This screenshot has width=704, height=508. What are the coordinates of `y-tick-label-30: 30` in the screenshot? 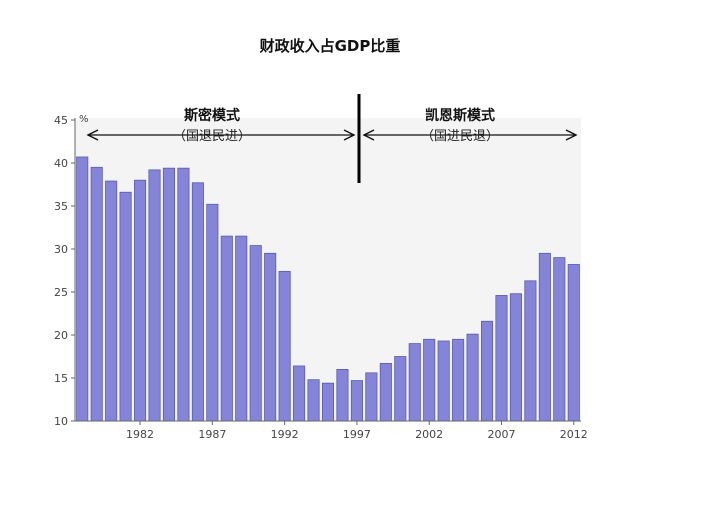 It's located at (61, 249).